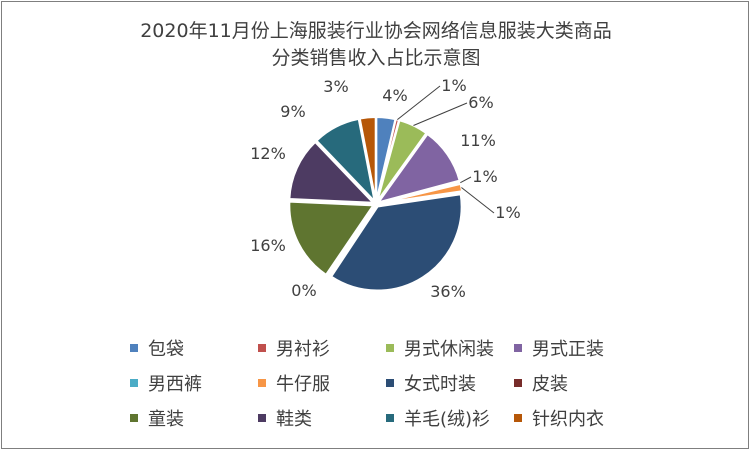 The height and width of the screenshot is (452, 752). I want to click on data-label-5: 1%, so click(484, 176).